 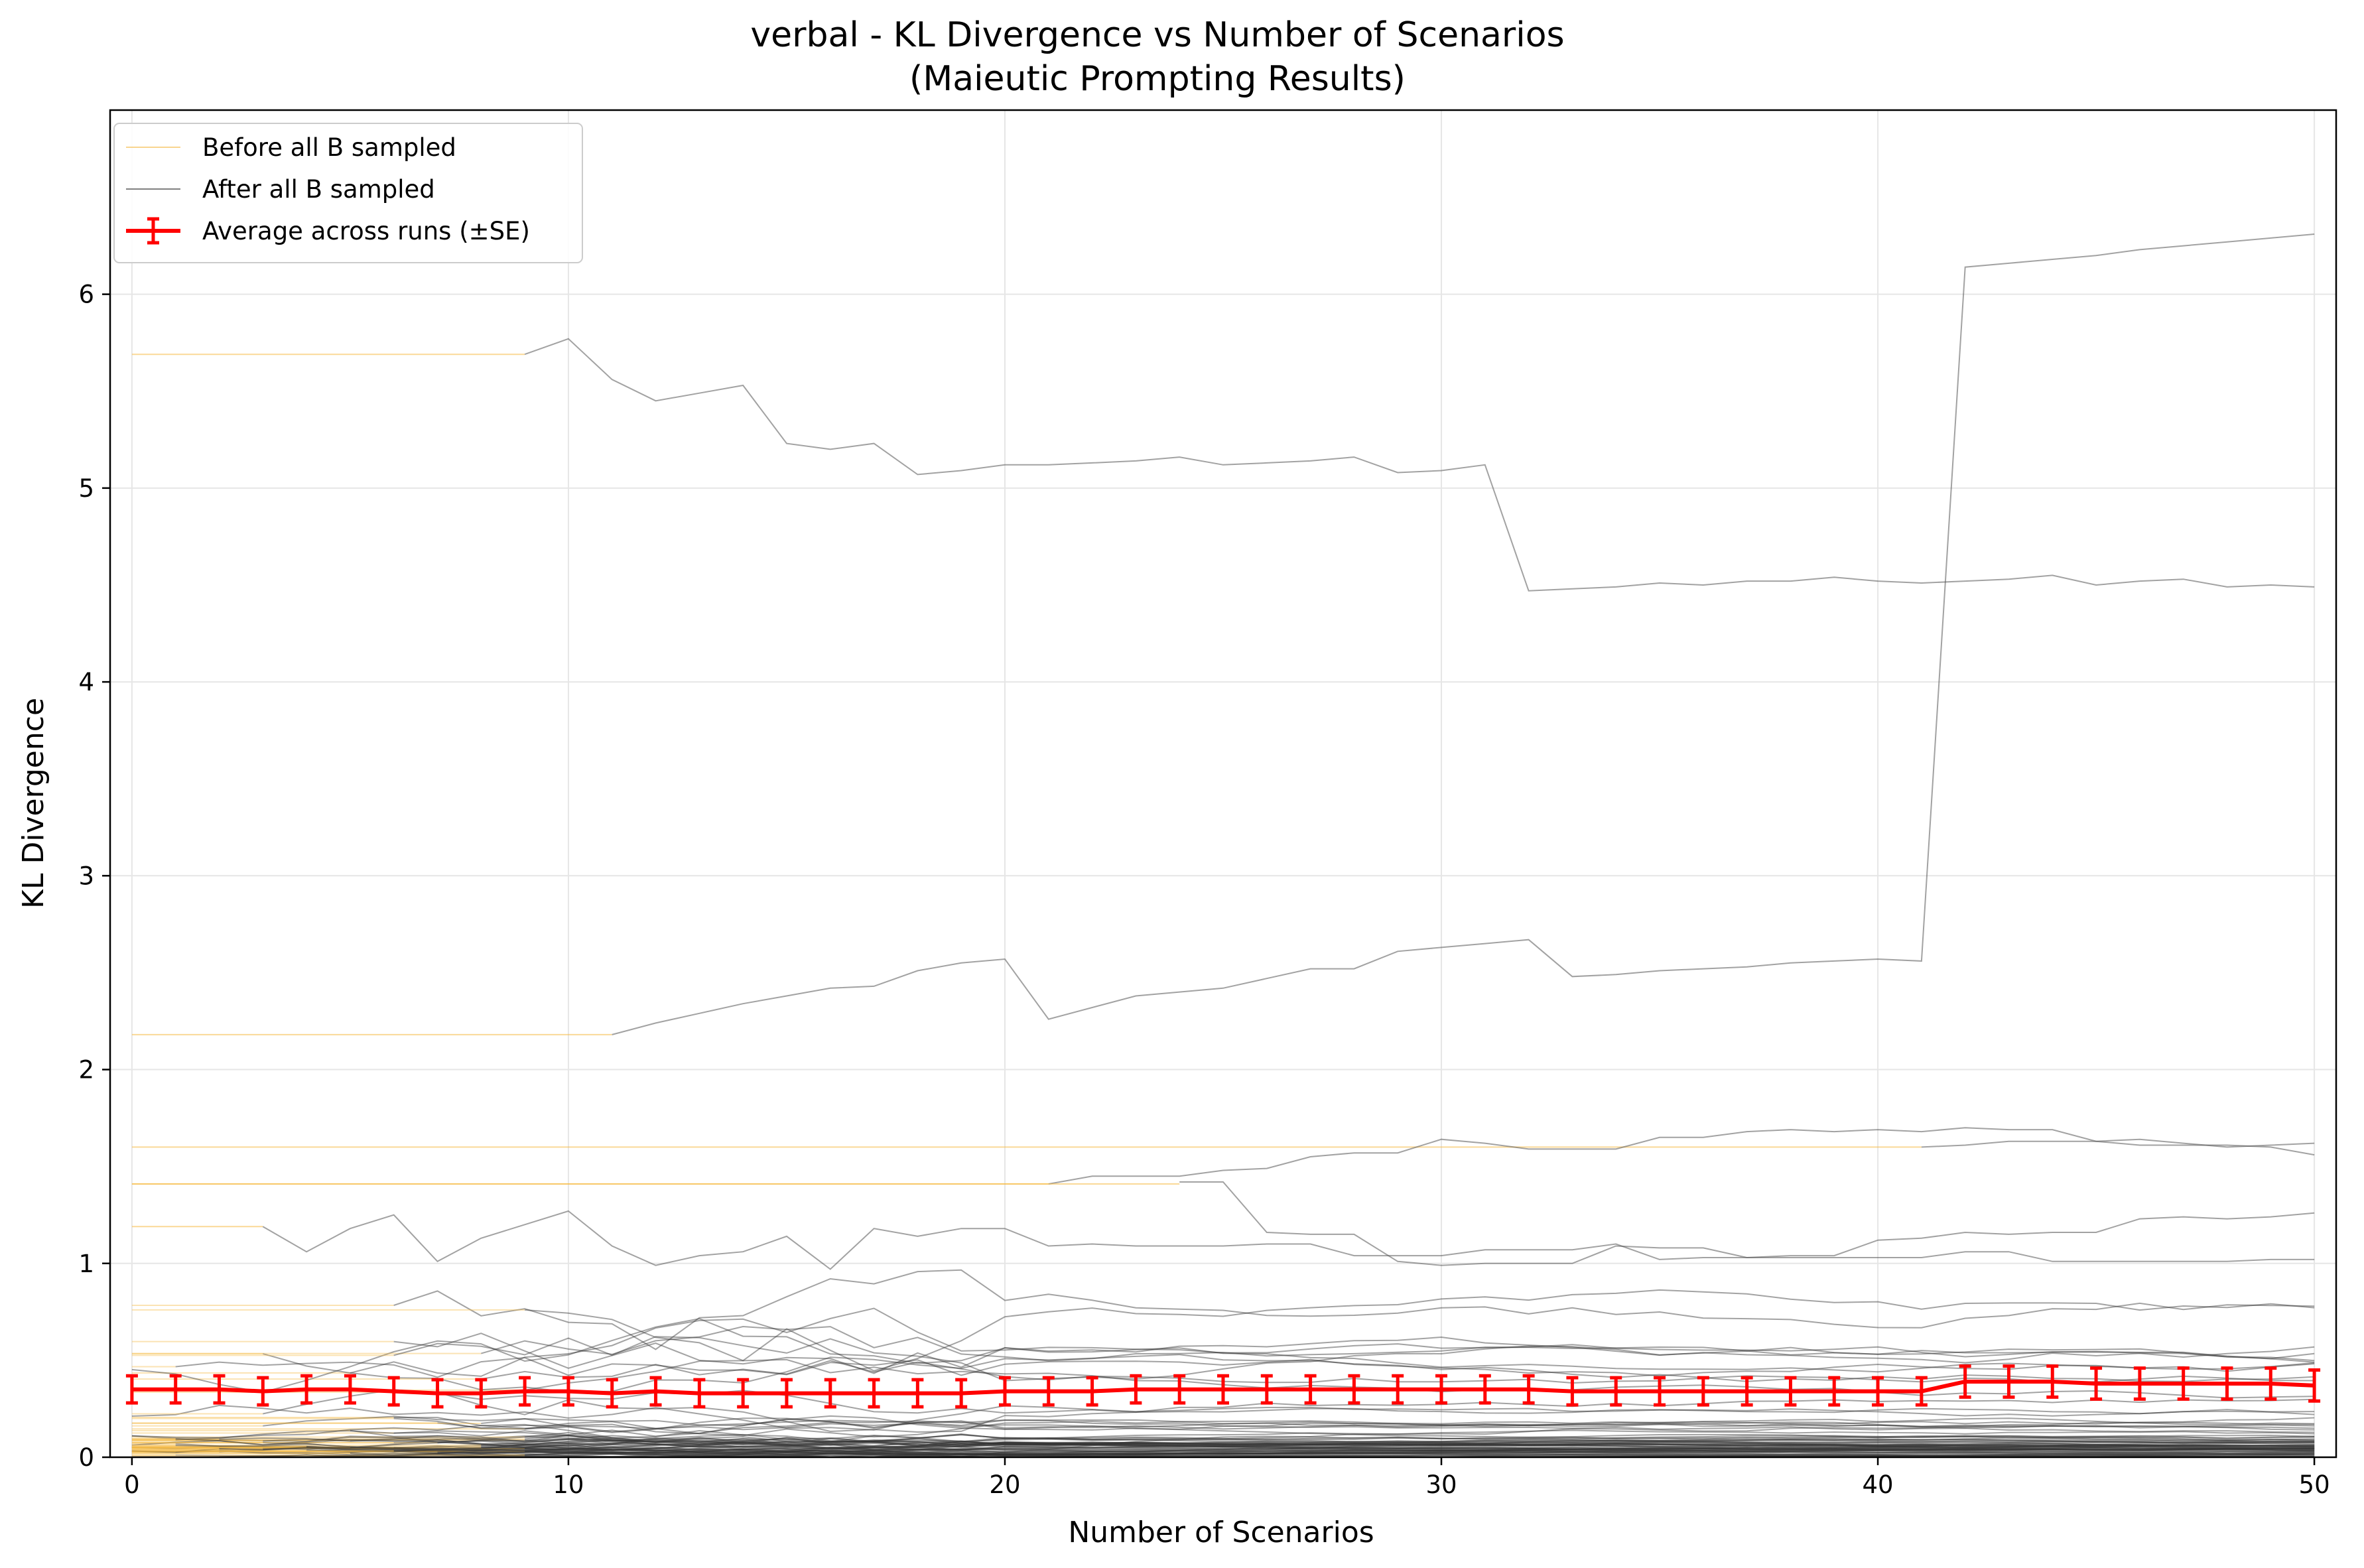 I want to click on background-runs, so click(x=1223, y=1363).